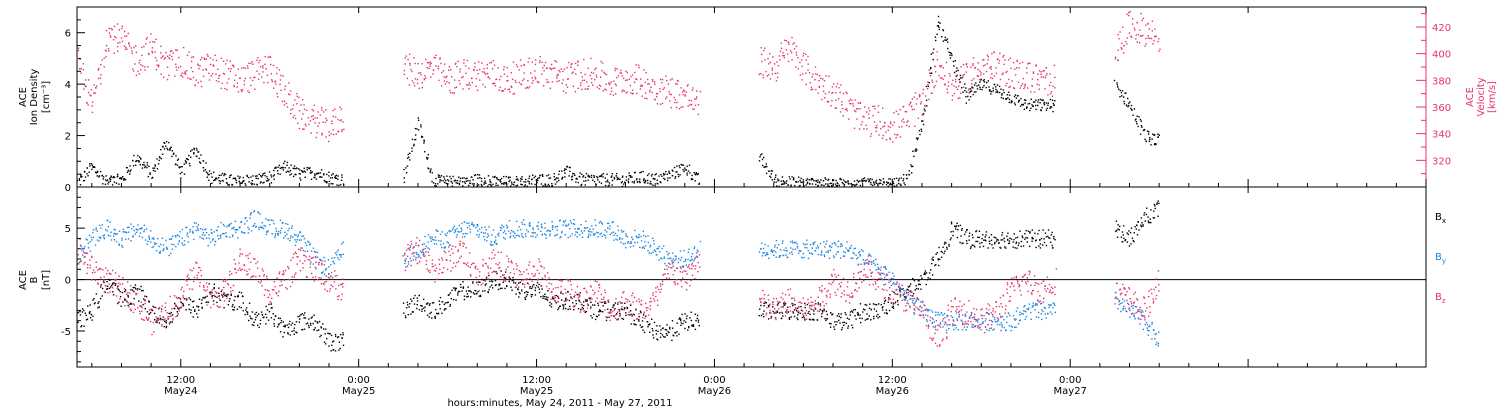 This screenshot has height=410, width=1500. What do you see at coordinates (1470, 97) in the screenshot?
I see `top-right-label-line1: ACE` at bounding box center [1470, 97].